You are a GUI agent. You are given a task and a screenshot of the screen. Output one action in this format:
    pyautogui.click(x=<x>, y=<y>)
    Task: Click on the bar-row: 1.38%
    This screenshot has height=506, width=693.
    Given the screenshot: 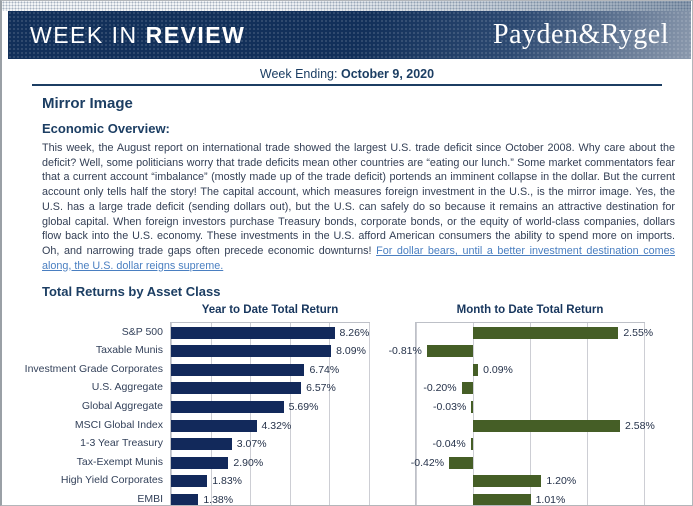 What is the action you would take?
    pyautogui.click(x=270, y=498)
    